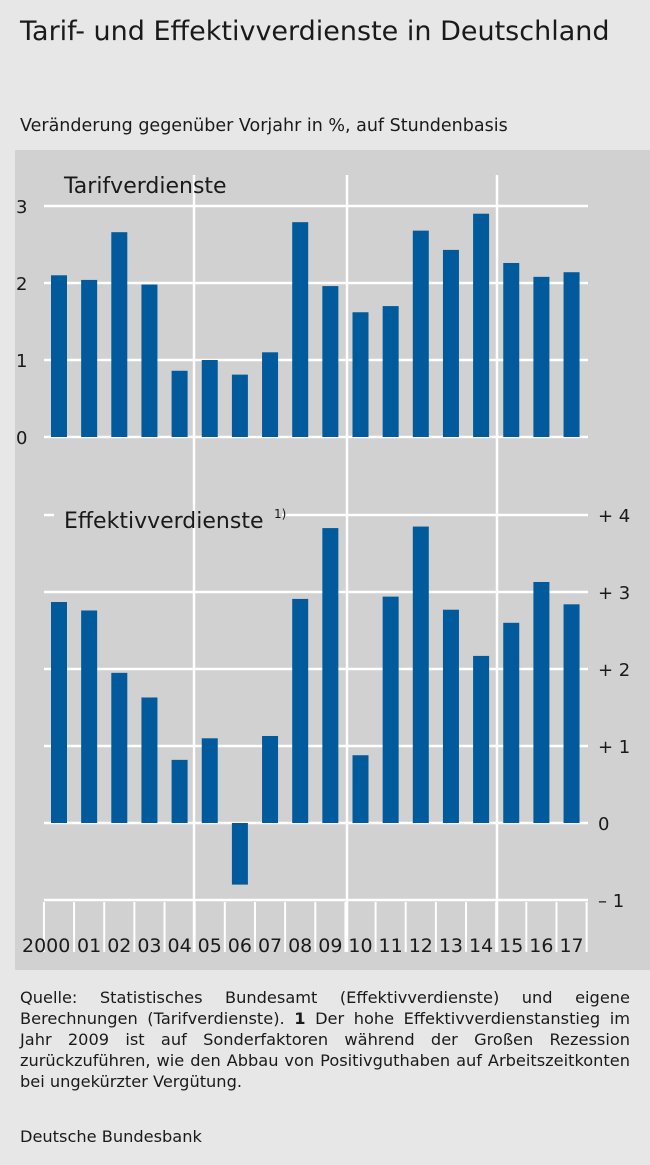 This screenshot has height=1165, width=650. What do you see at coordinates (149, 946) in the screenshot?
I see `x-tick-label: 03` at bounding box center [149, 946].